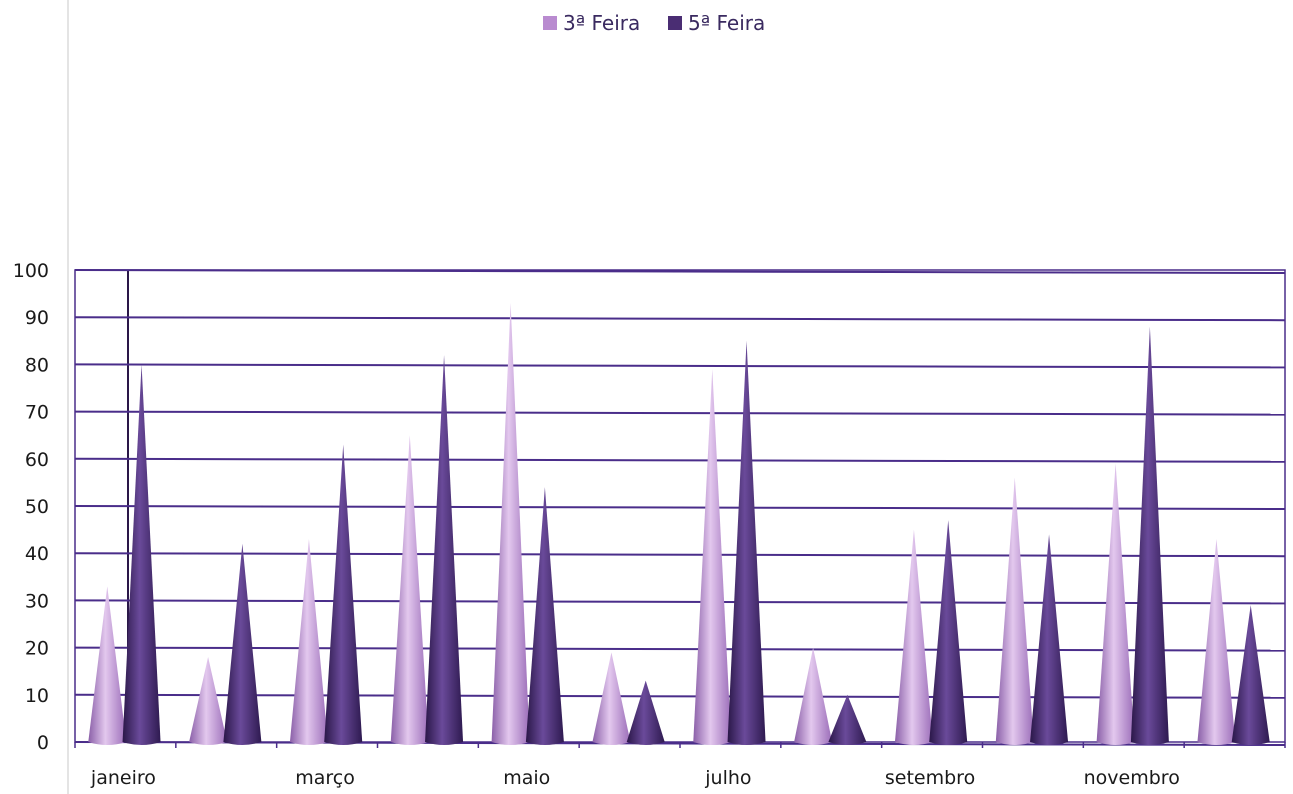  Describe the element at coordinates (675, 23) in the screenshot. I see `legend-swatch-5a-feira` at that location.